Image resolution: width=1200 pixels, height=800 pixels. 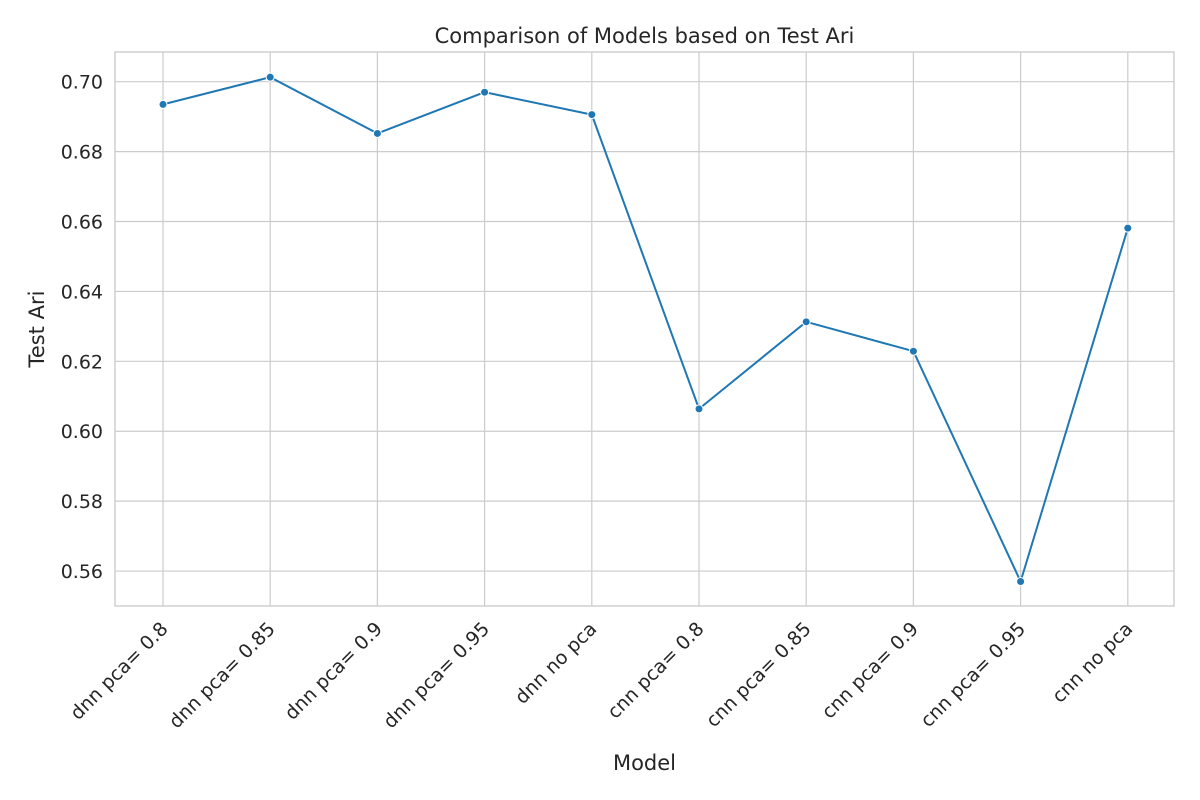 I want to click on y-tick-label: 0.68, so click(x=82, y=153).